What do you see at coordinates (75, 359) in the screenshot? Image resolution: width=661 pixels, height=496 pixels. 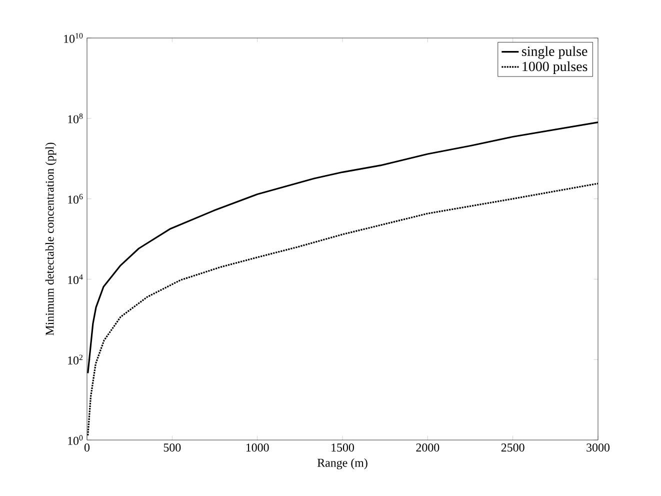 I see `y-tick-label: 10$^{2}$` at bounding box center [75, 359].